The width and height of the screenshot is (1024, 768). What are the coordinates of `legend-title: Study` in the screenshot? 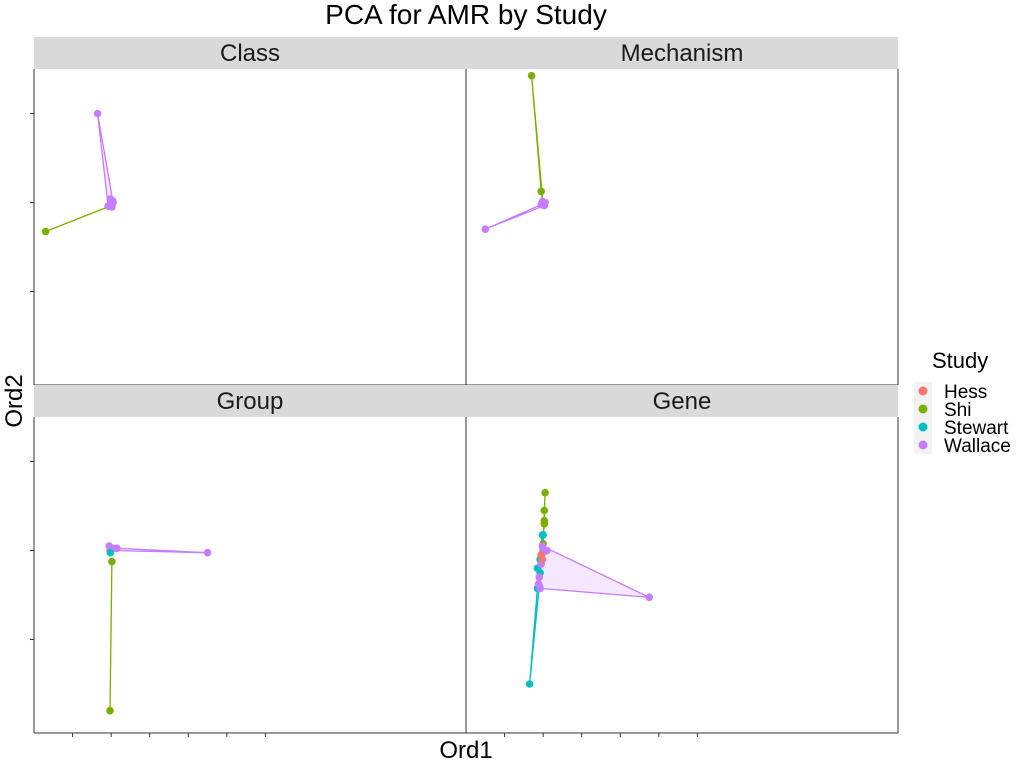 It's located at (960, 360).